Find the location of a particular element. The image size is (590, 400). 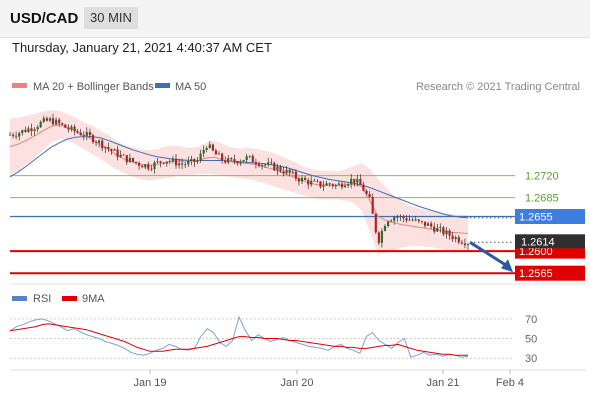

level-tag-1.2565 is located at coordinates (550, 273).